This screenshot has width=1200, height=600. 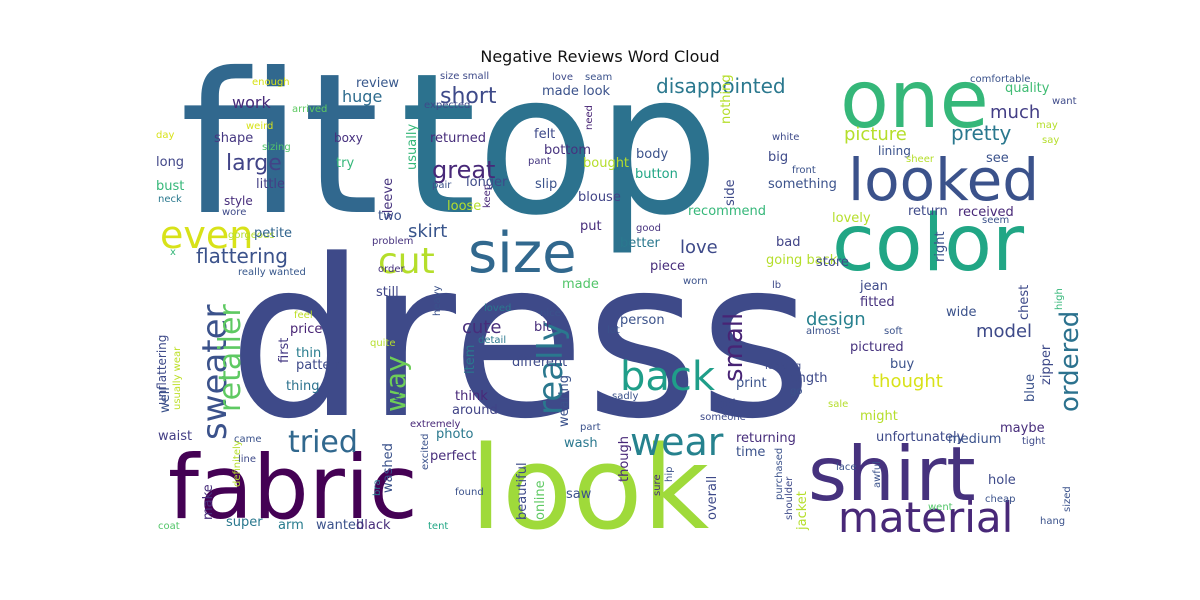 What do you see at coordinates (943, 180) in the screenshot?
I see `word-looked: looked` at bounding box center [943, 180].